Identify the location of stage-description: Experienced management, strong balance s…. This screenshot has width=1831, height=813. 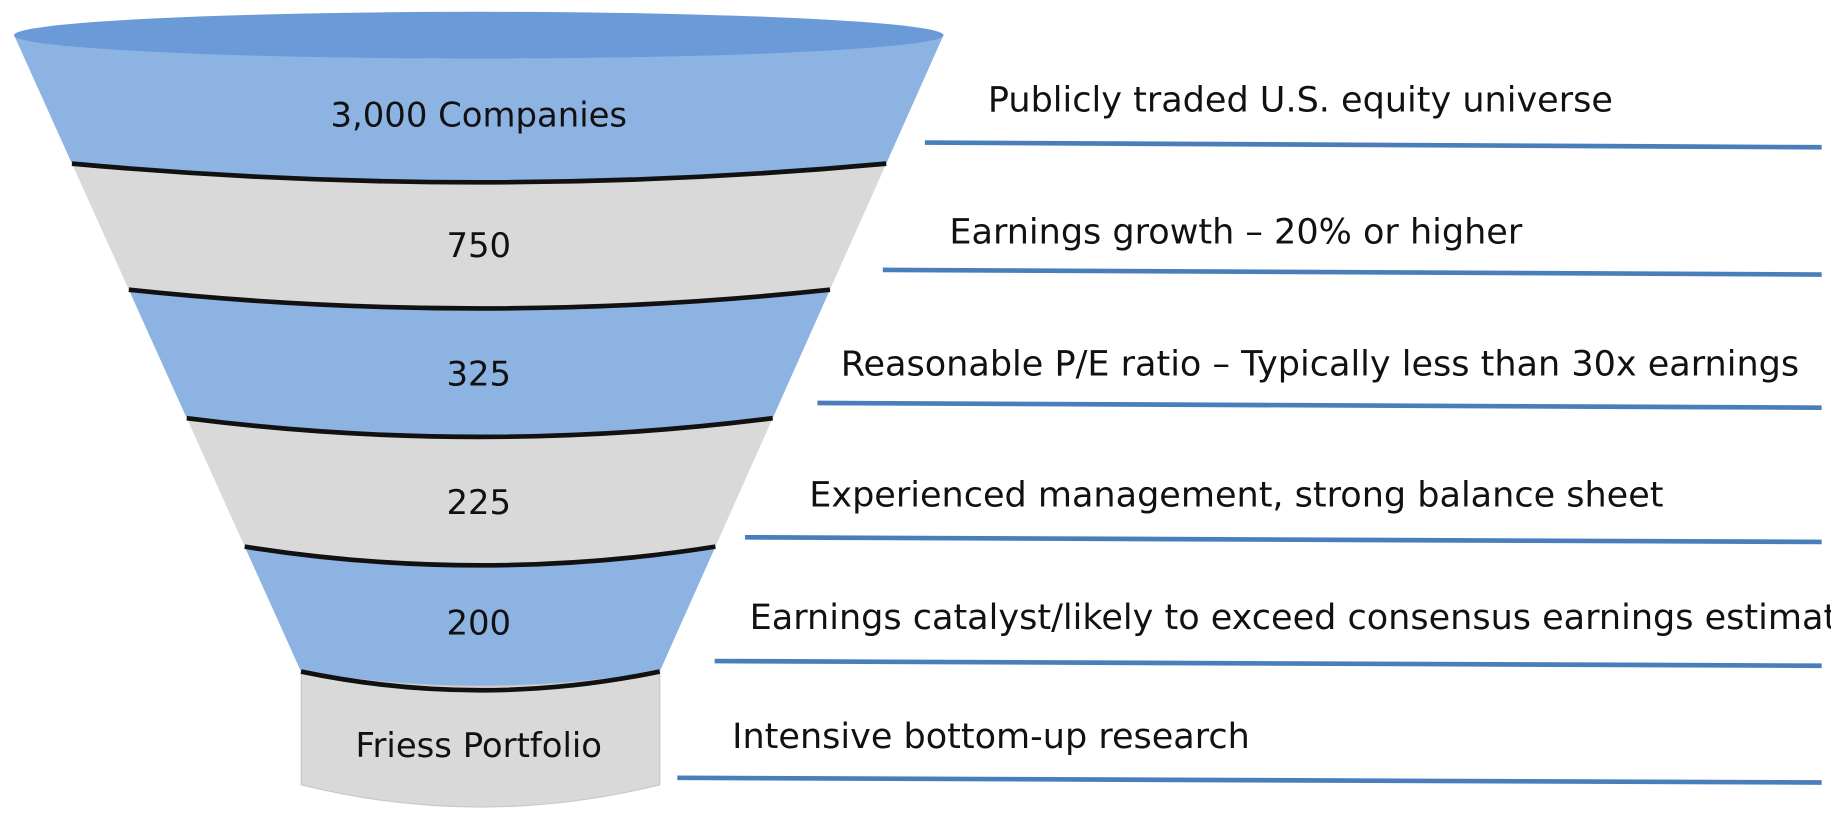
(1236, 494).